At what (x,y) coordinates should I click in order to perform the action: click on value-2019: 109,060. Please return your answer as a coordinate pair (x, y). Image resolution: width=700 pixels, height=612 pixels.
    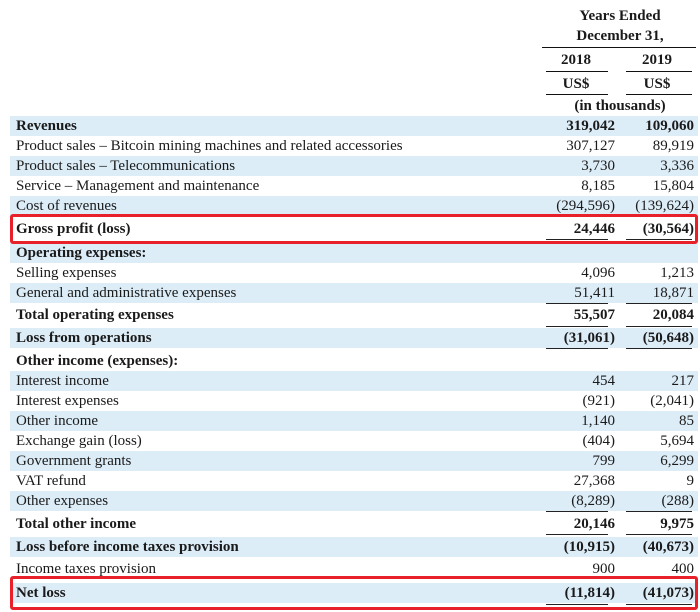
    Looking at the image, I should click on (669, 126).